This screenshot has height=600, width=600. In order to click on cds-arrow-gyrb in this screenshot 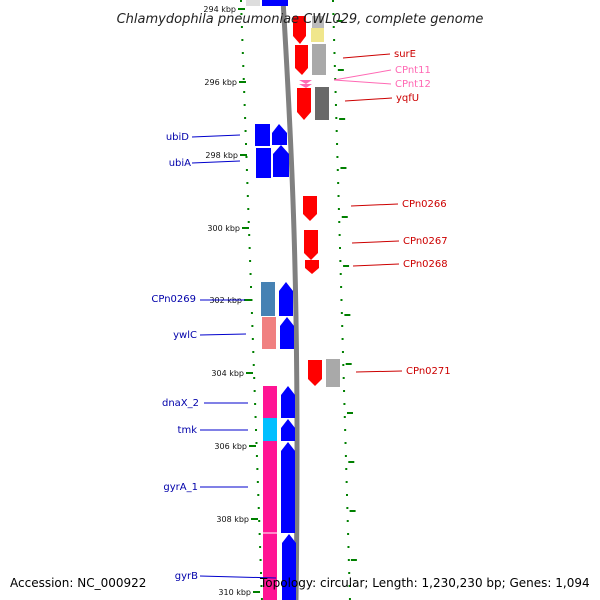, I will do `click(289, 567)`.